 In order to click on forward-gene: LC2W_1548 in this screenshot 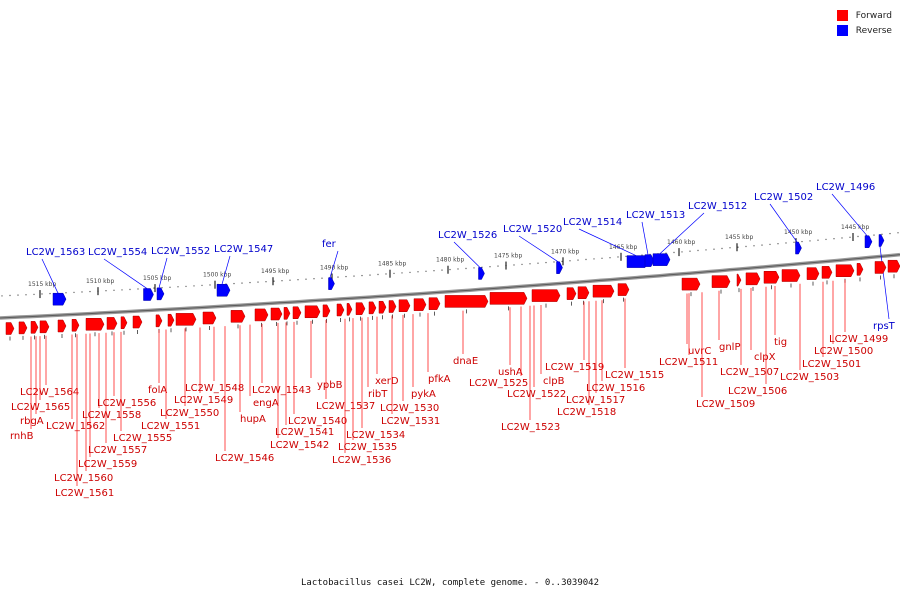, I will do `click(214, 360)`.